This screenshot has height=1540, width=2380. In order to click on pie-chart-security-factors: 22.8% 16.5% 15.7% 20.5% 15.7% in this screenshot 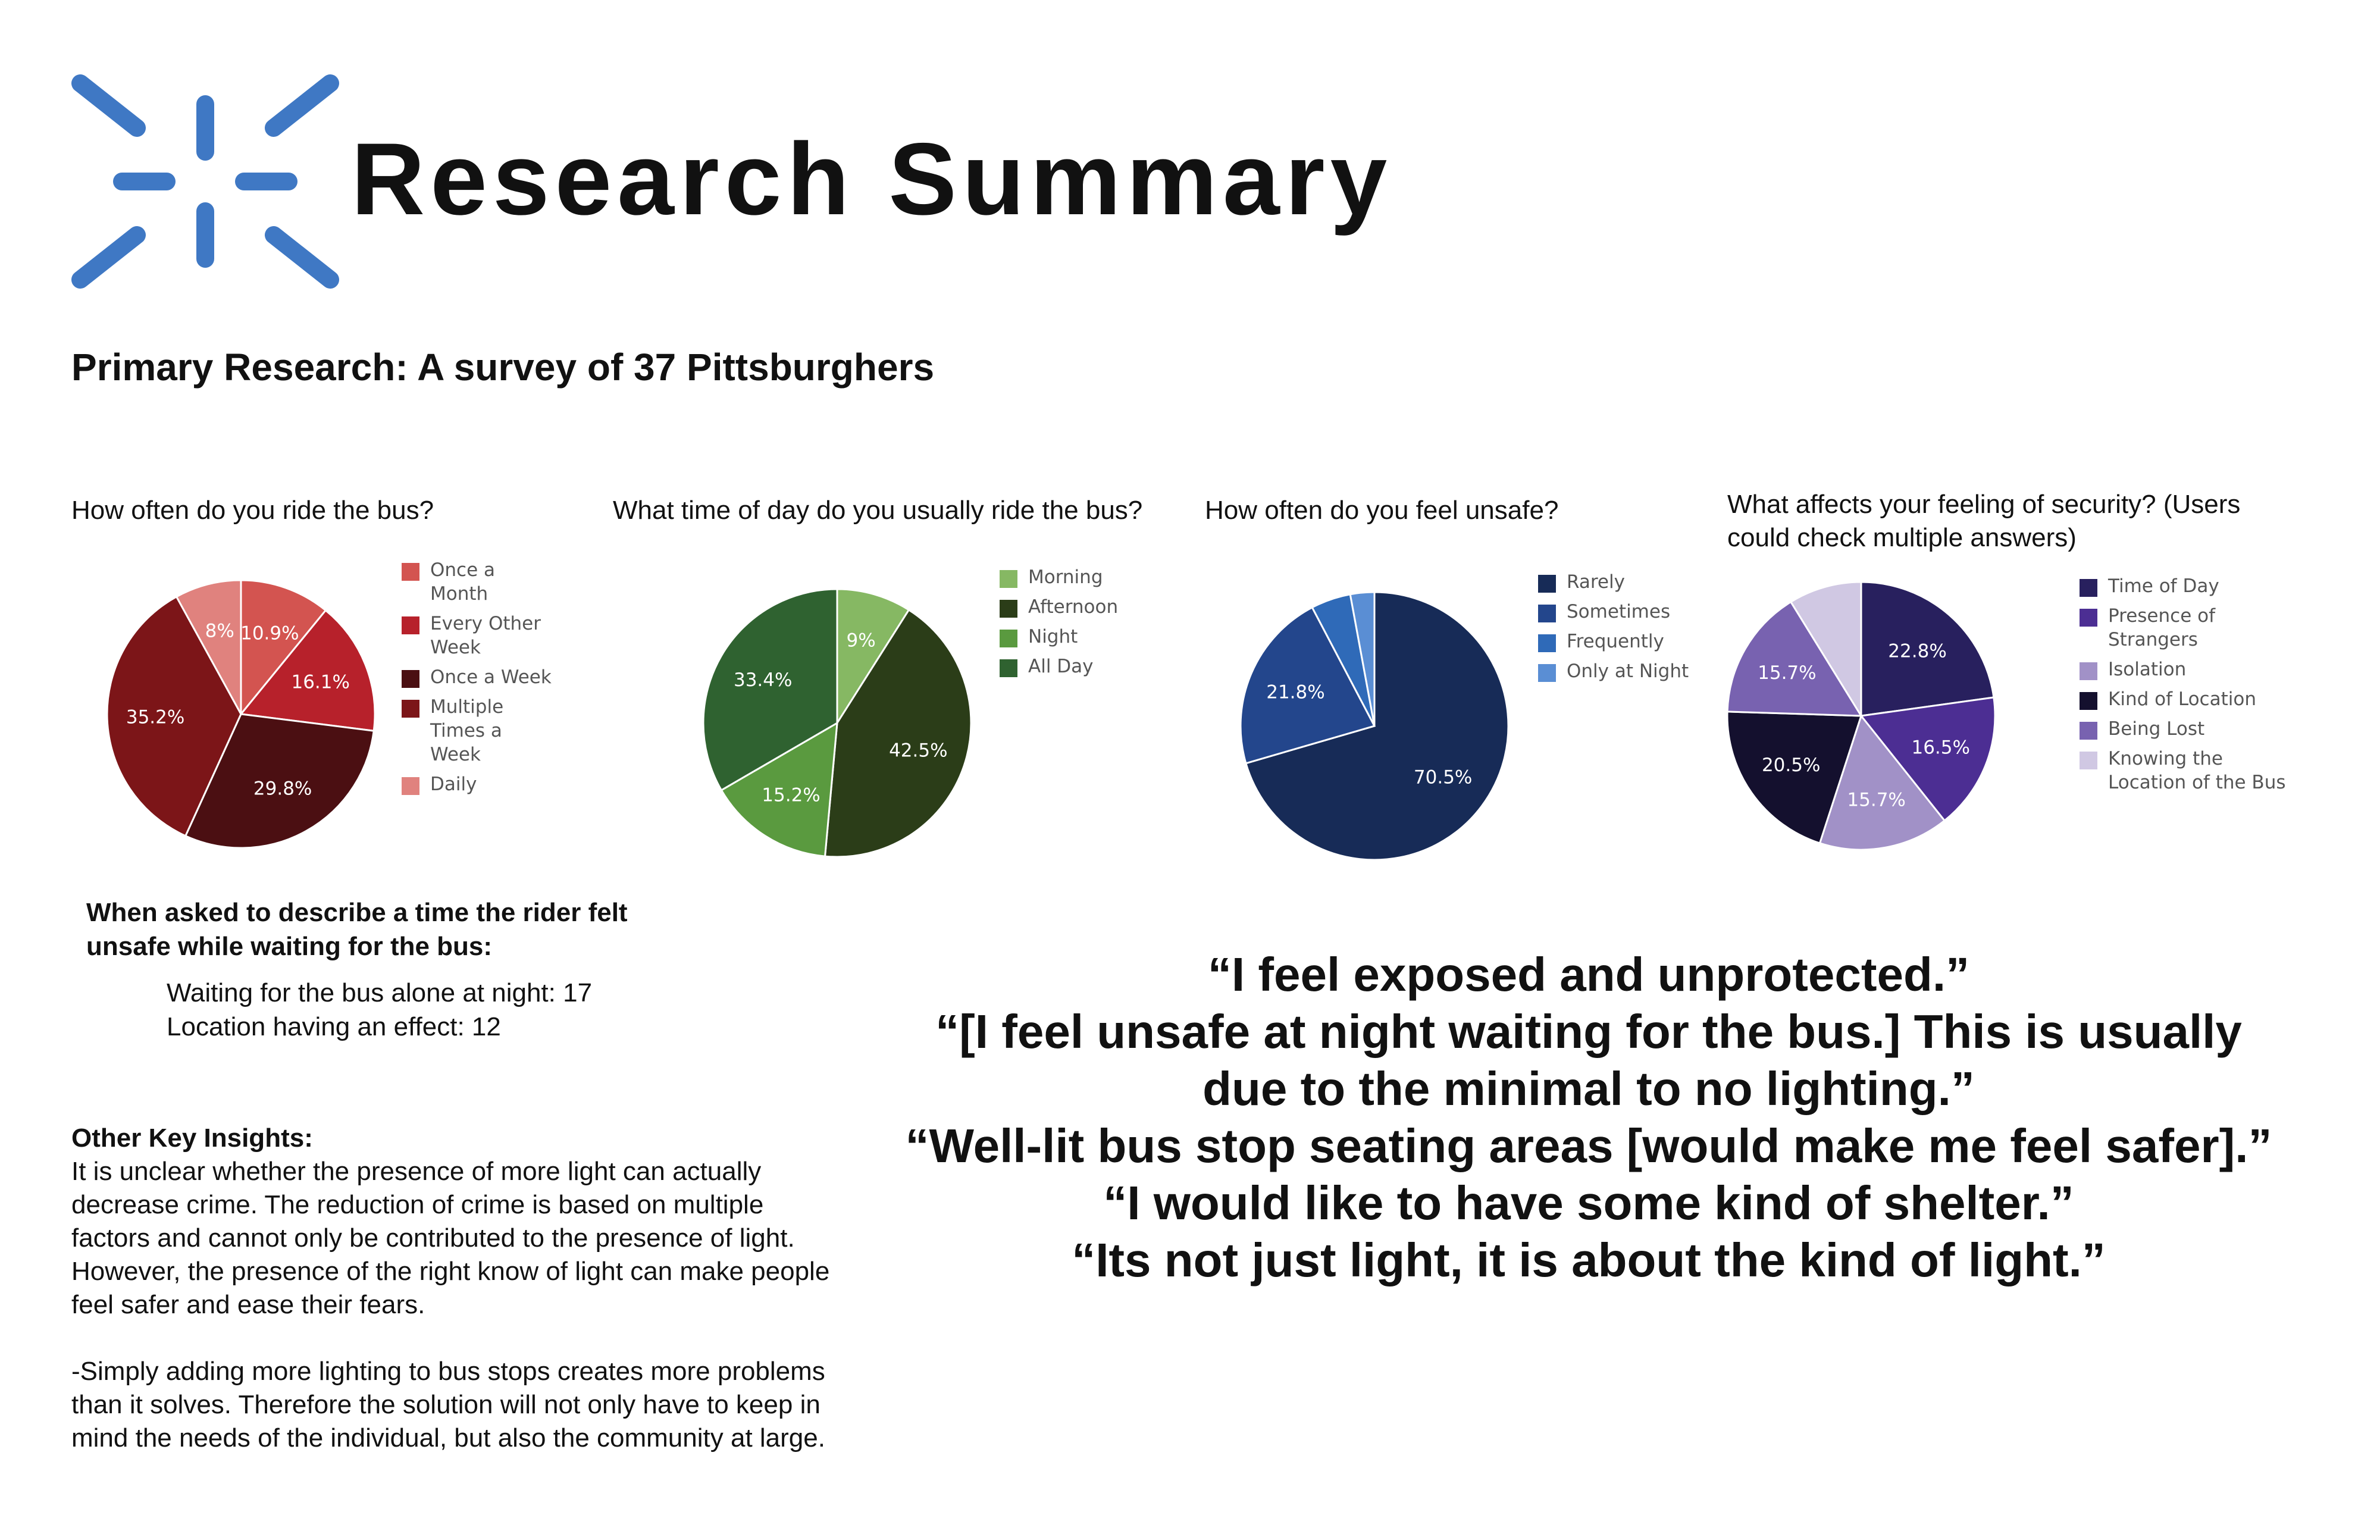, I will do `click(1861, 716)`.